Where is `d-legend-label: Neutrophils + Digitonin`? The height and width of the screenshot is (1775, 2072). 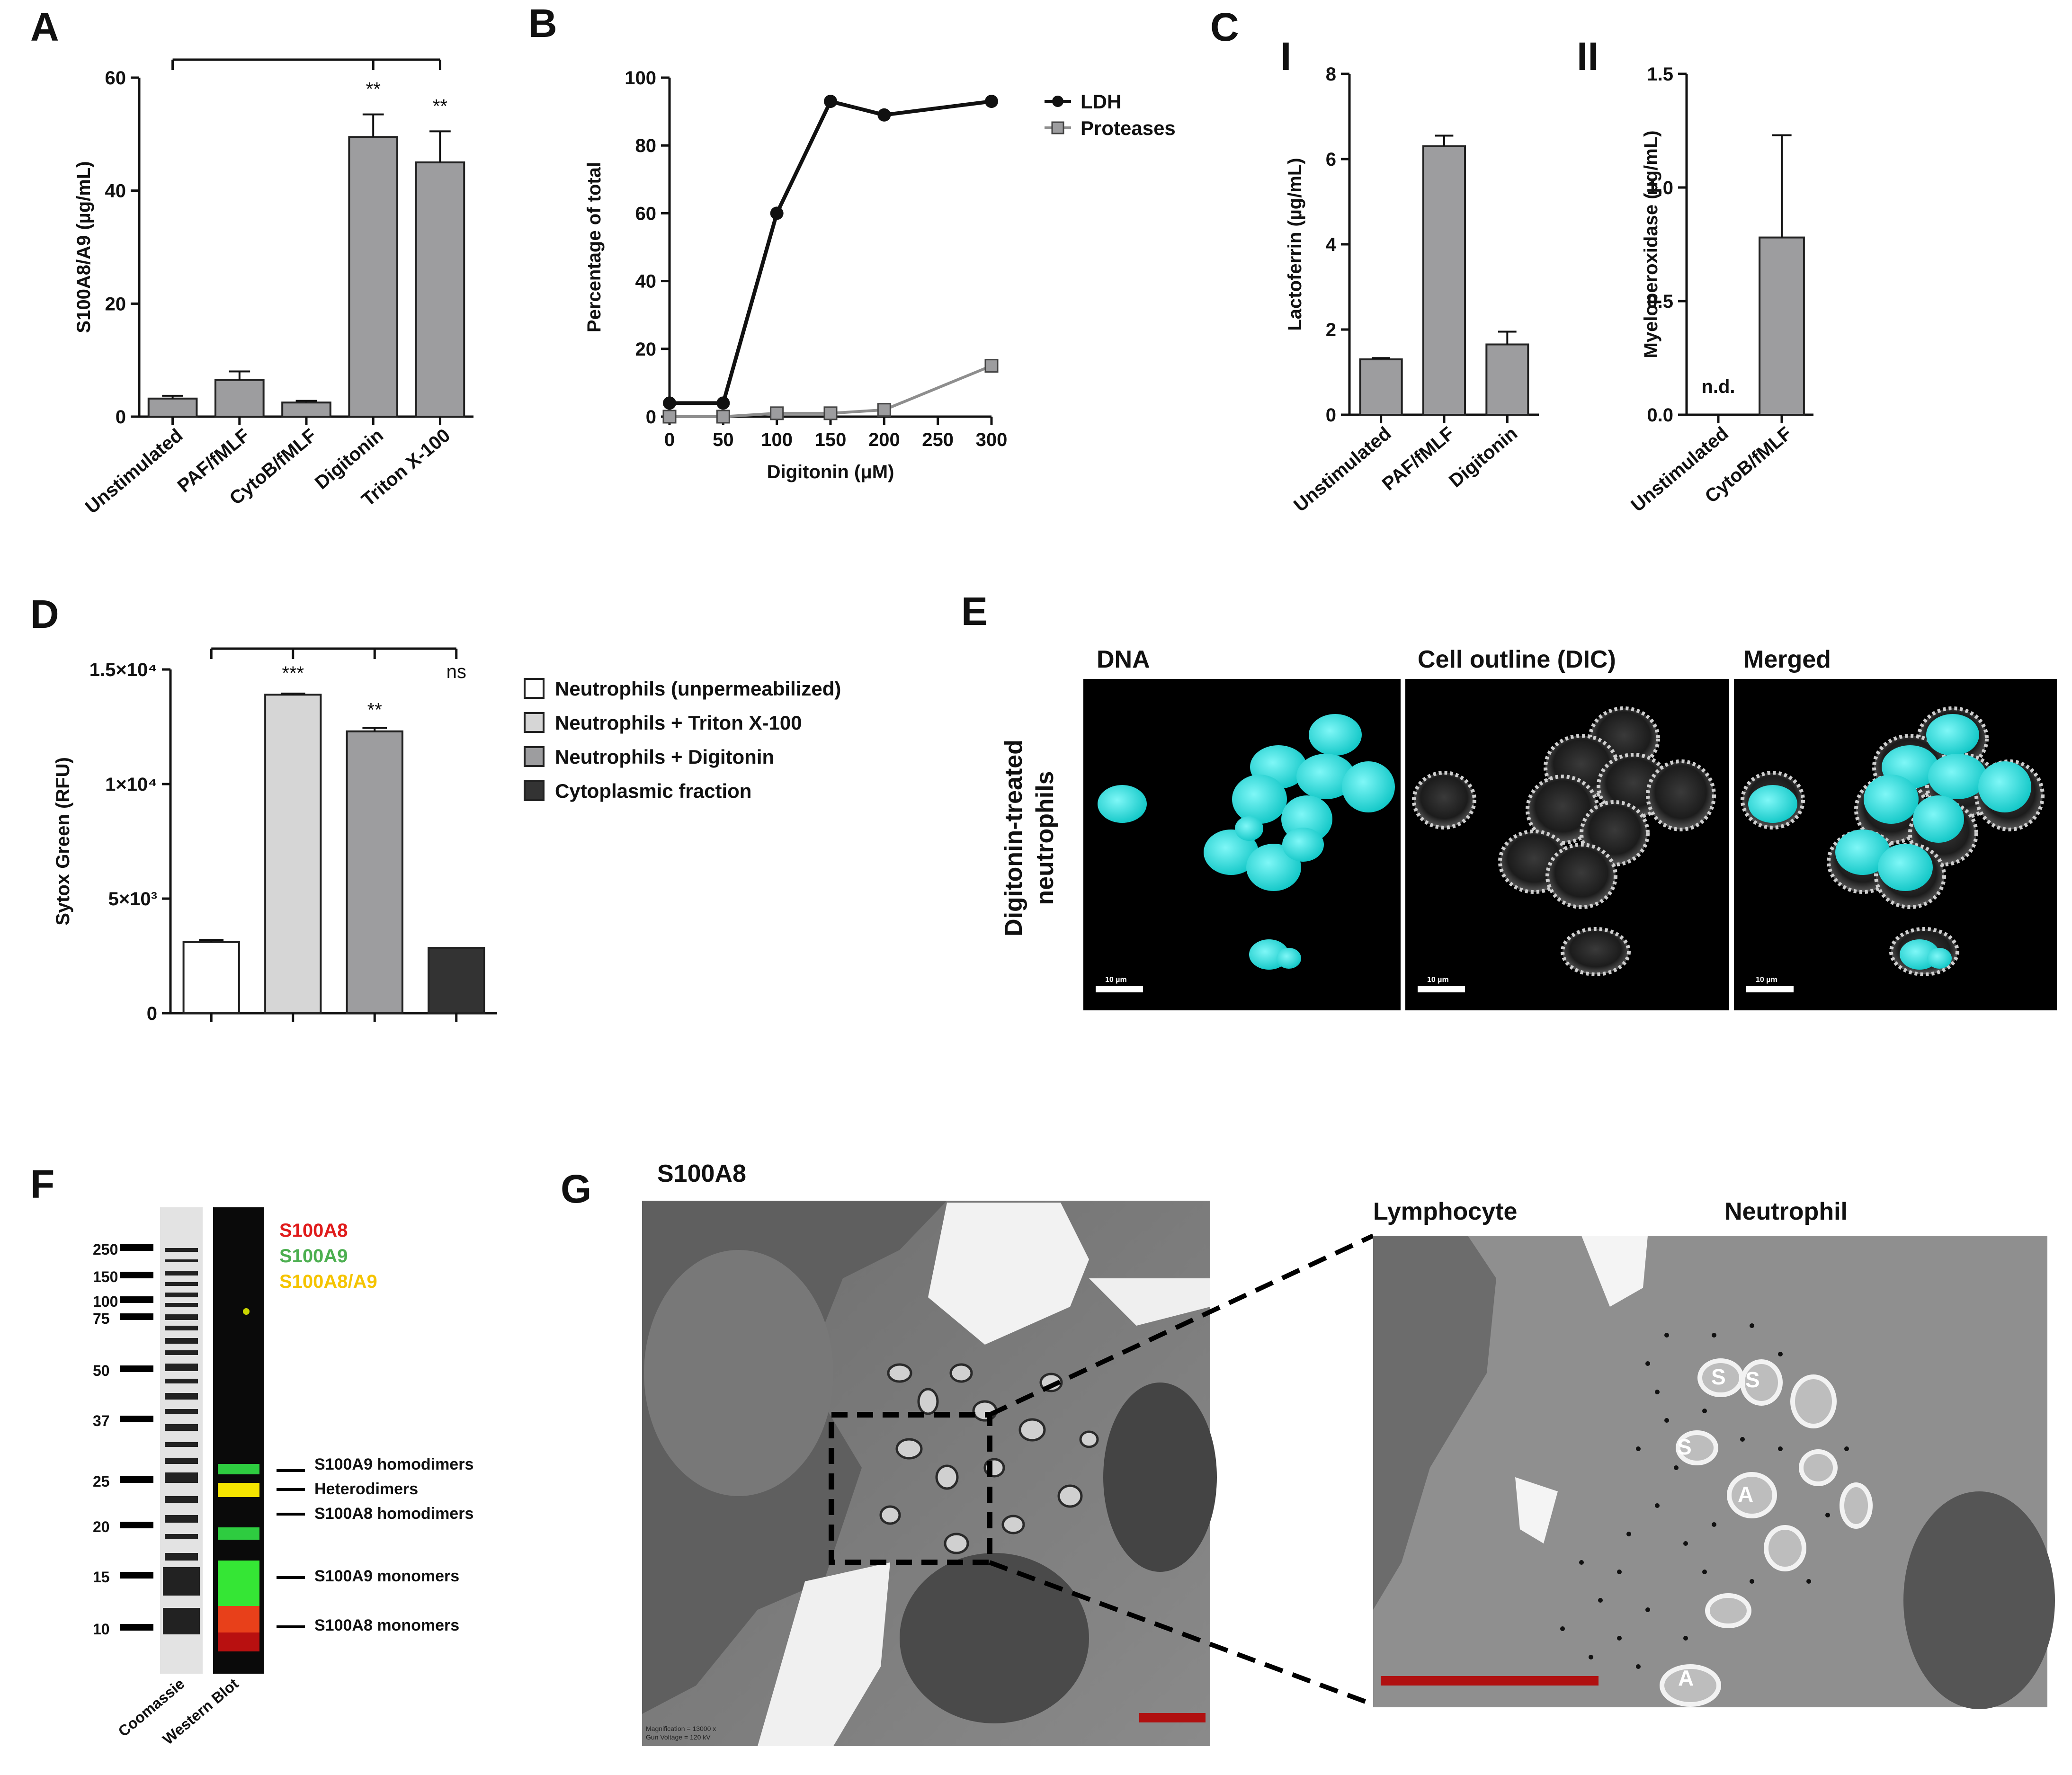 d-legend-label: Neutrophils + Digitonin is located at coordinates (664, 757).